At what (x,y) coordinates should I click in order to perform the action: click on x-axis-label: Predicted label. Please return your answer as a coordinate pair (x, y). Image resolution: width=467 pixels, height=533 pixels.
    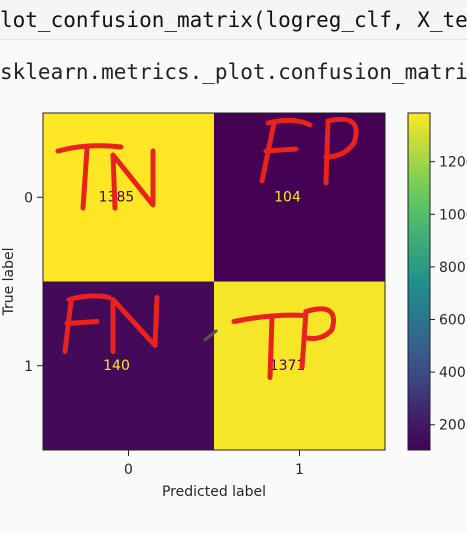
    Looking at the image, I should click on (214, 492).